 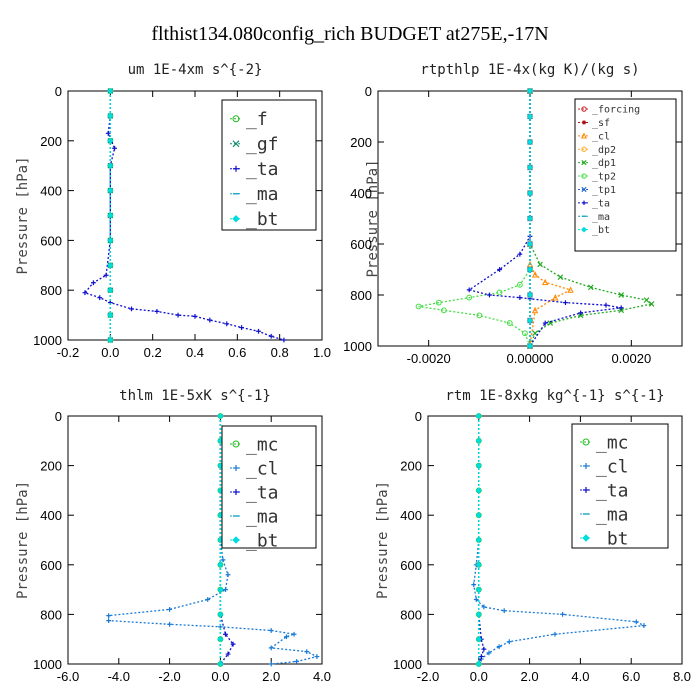 I want to click on y-tick-label: 200, so click(x=51, y=141).